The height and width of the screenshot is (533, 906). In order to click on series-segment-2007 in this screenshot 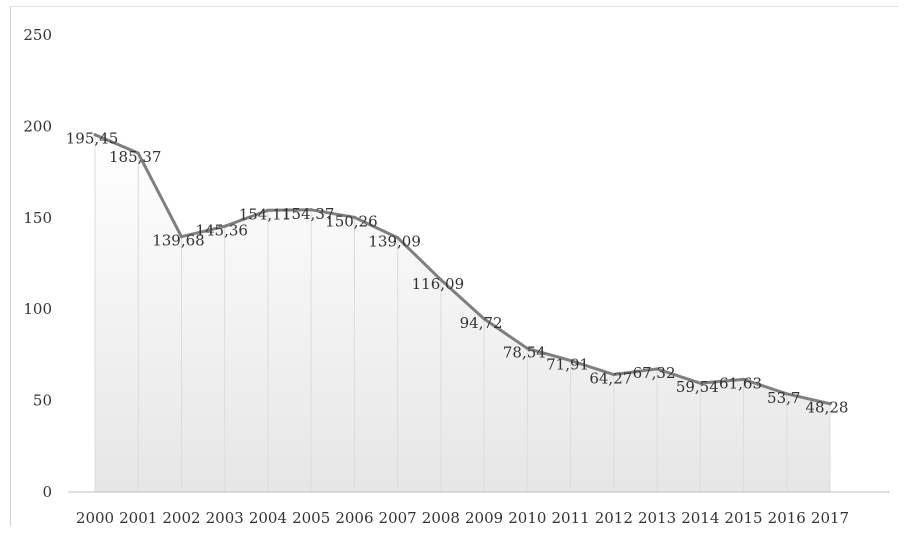, I will do `click(419, 259)`.